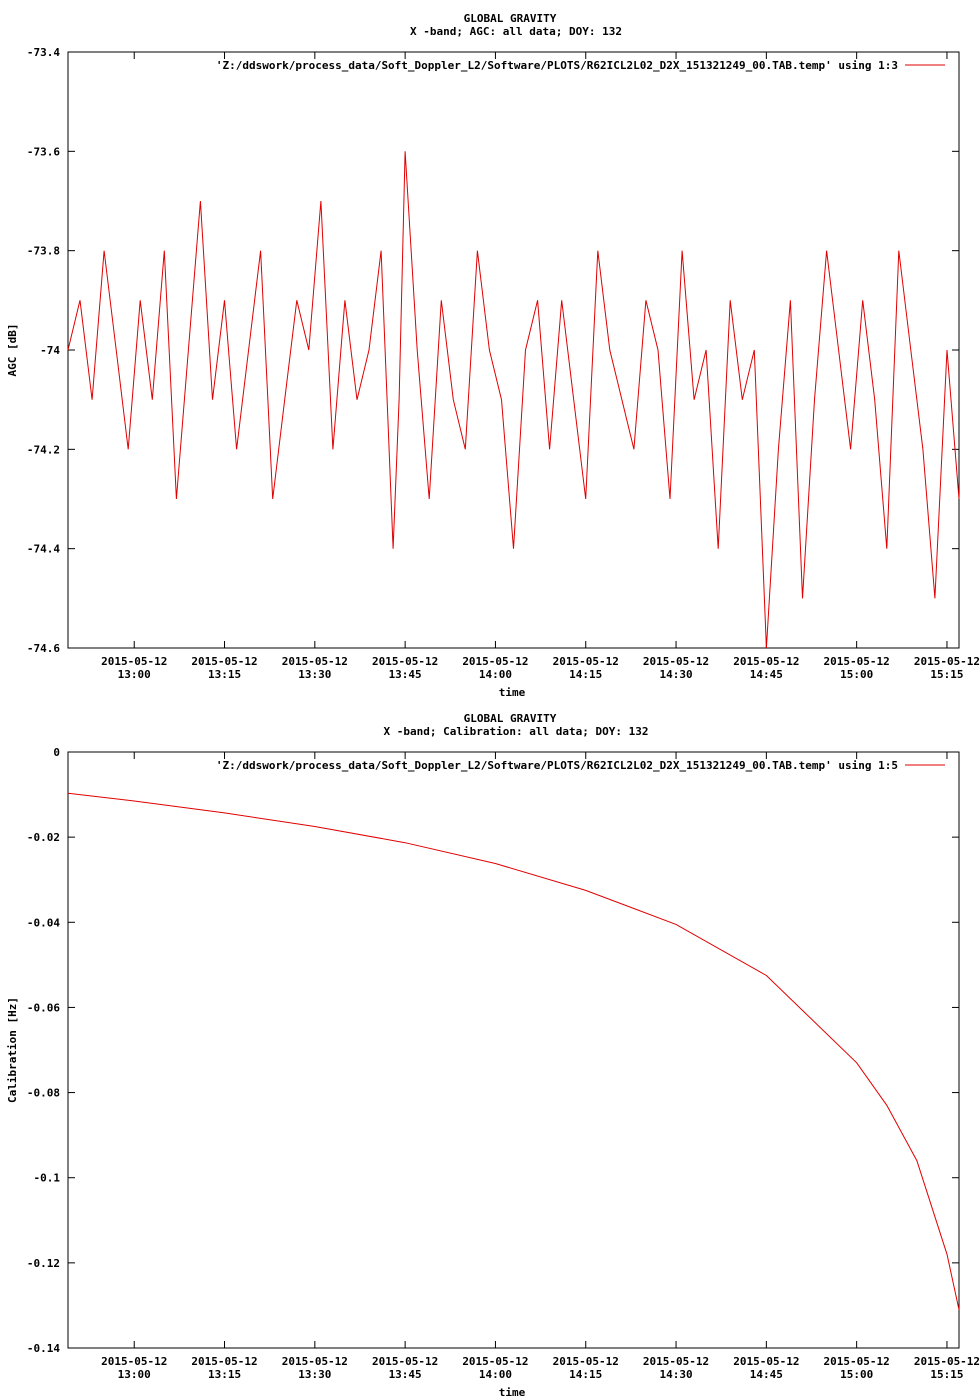  Describe the element at coordinates (43, 1348) in the screenshot. I see `y-tick-label: -0.14` at that location.